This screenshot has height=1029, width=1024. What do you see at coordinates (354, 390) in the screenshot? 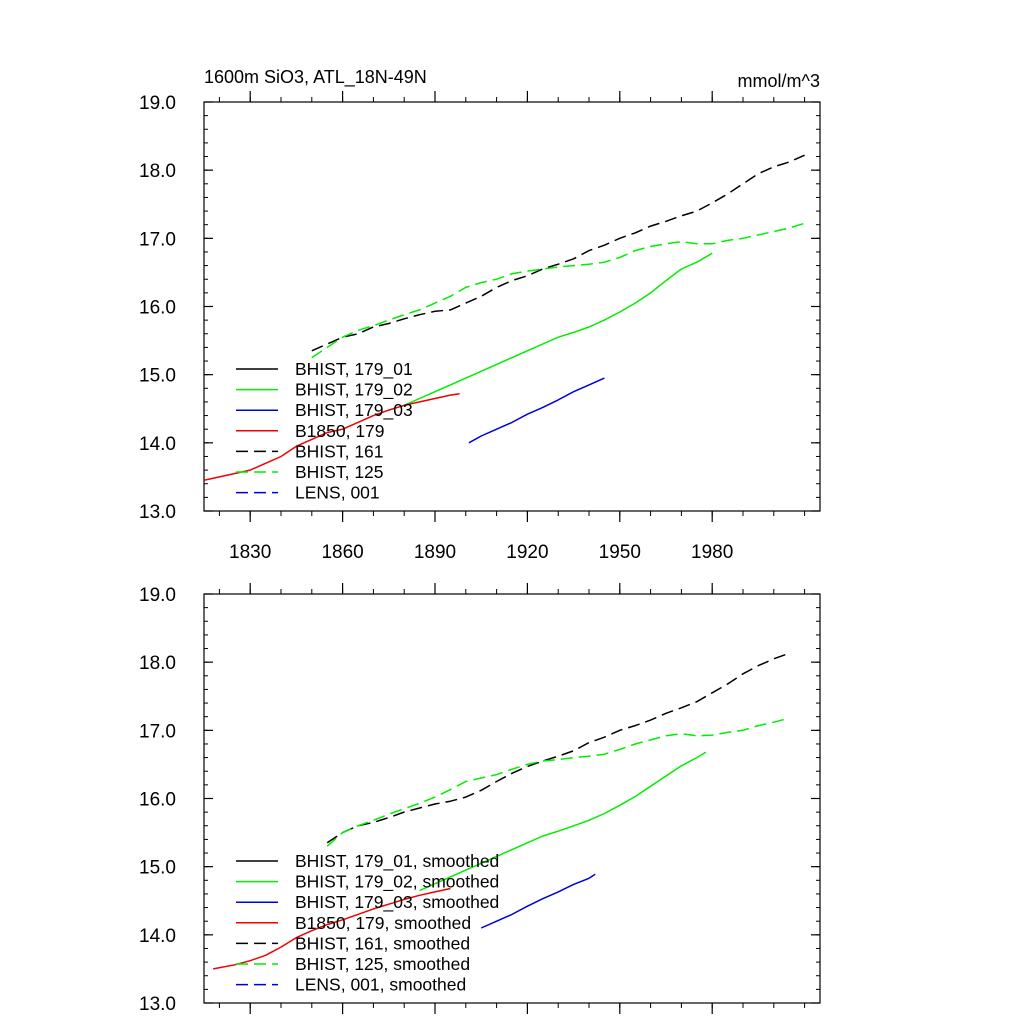
I see `legend-label: BHIST, 179_02` at bounding box center [354, 390].